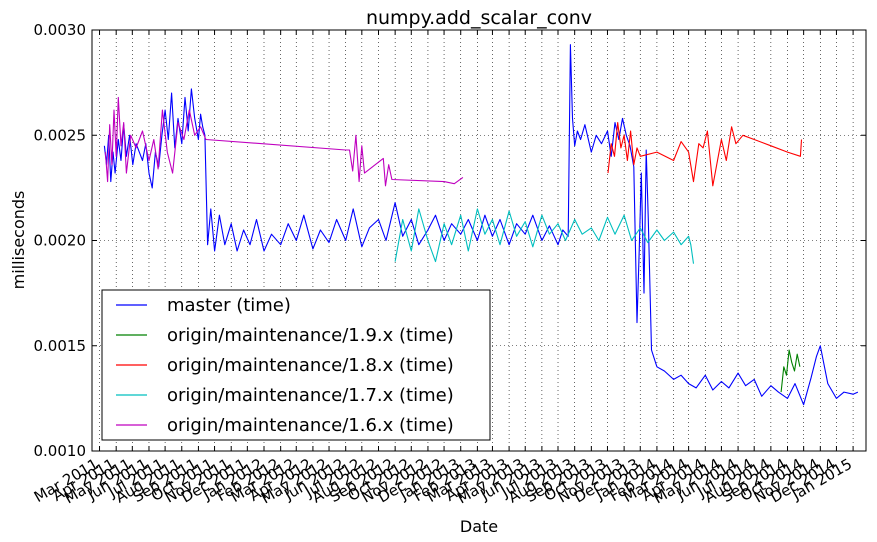 This screenshot has height=542, width=877. Describe the element at coordinates (310, 365) in the screenshot. I see `legend-label: origin/maintenance/1.8.x (time)` at that location.